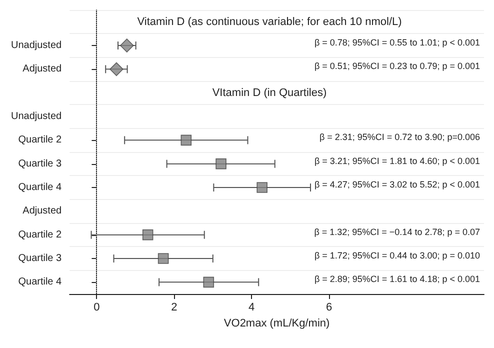  What do you see at coordinates (397, 185) in the screenshot?
I see `annotation: β = 4.27; 95%CI = 3.02 to 5.52; p < 0.001` at bounding box center [397, 185].